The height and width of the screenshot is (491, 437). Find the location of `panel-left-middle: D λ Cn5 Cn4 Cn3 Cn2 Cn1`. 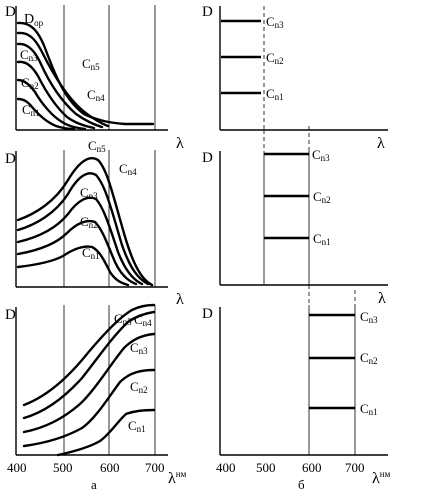

panel-left-middle: D λ Cn5 Cn4 Cn3 Cn2 Cn1 is located at coordinates (94, 223).